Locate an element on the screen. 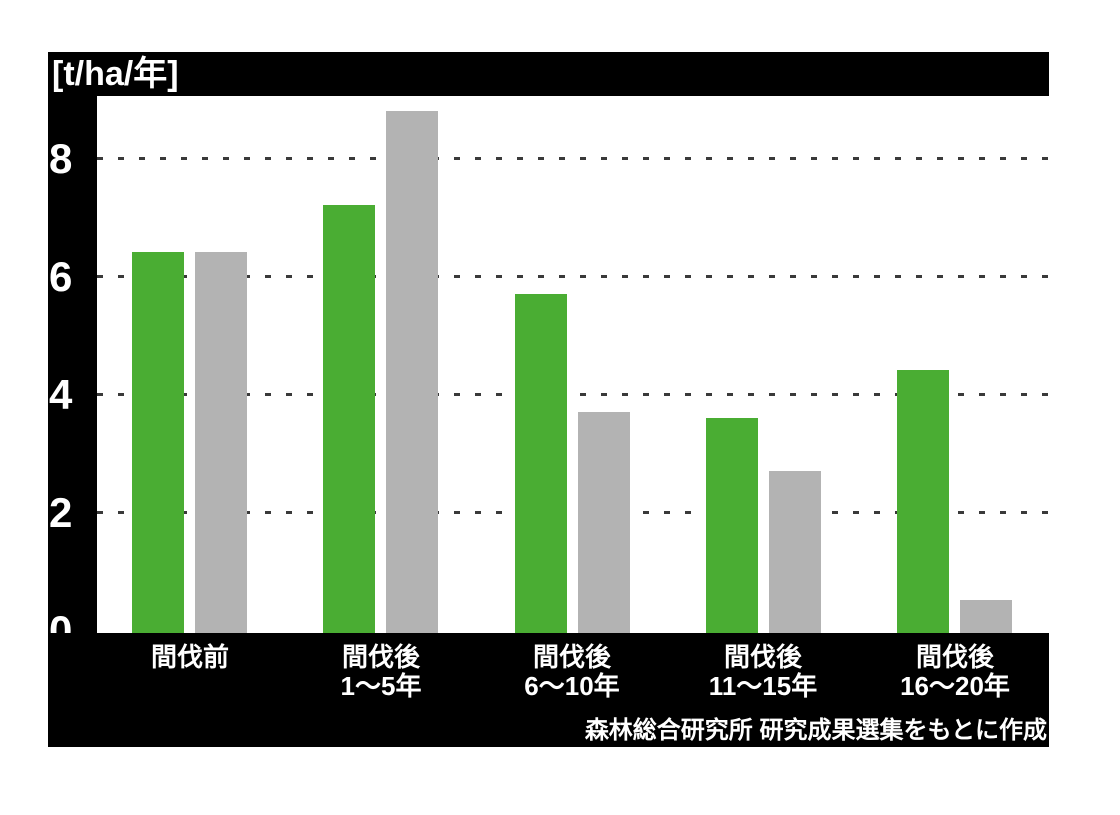 Image resolution: width=1120 pixels, height=815 pixels. x-tick-label-1: 間伐後 1〜5年 is located at coordinates (381, 672).